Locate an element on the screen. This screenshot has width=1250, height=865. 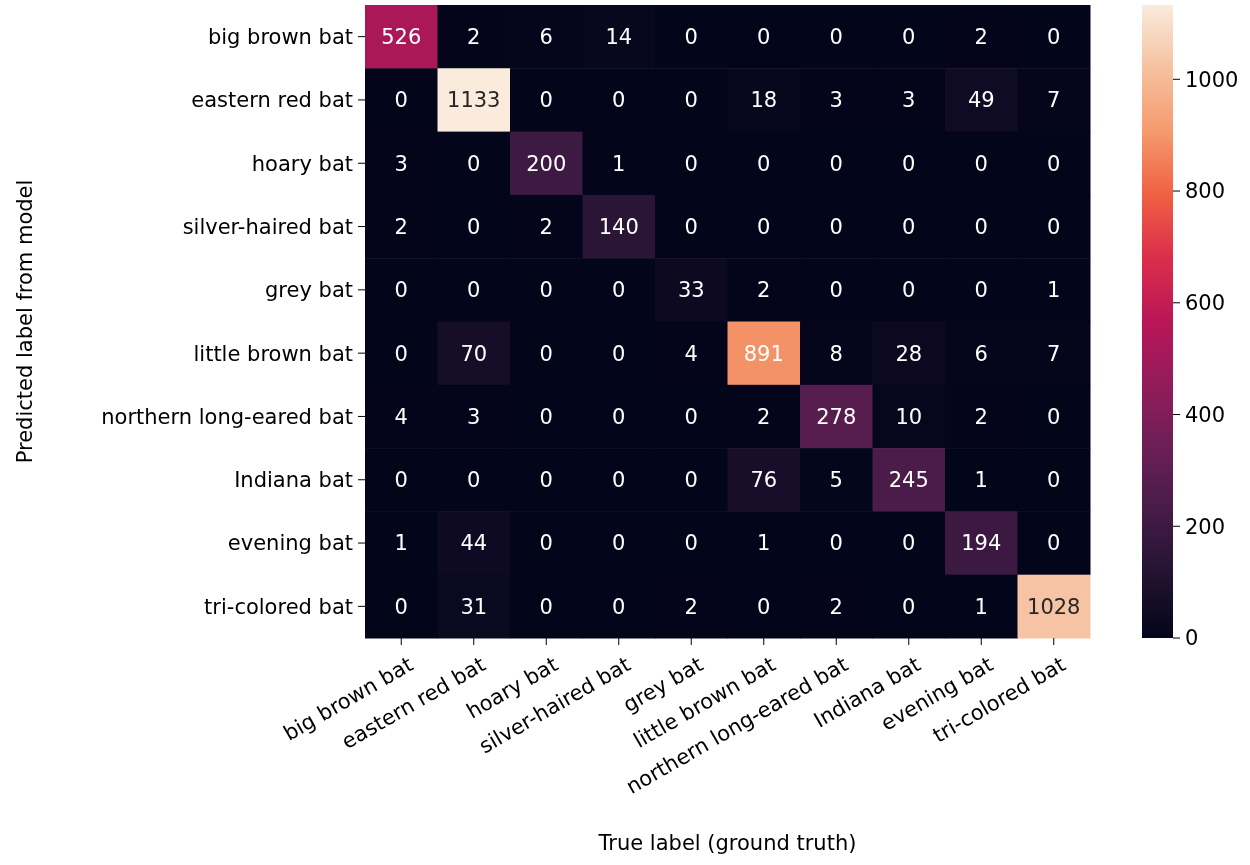
y-axis-title: Predicted label from model is located at coordinates (25, 321).